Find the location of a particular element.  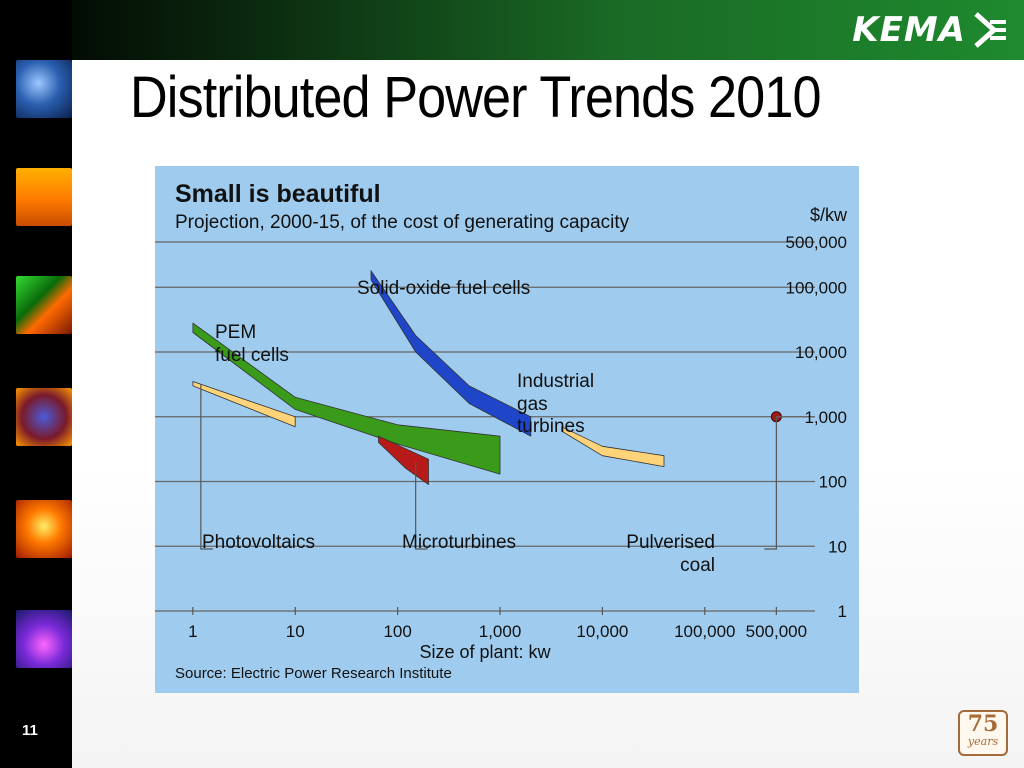

label-microturbines: Microturbines is located at coordinates (459, 542).